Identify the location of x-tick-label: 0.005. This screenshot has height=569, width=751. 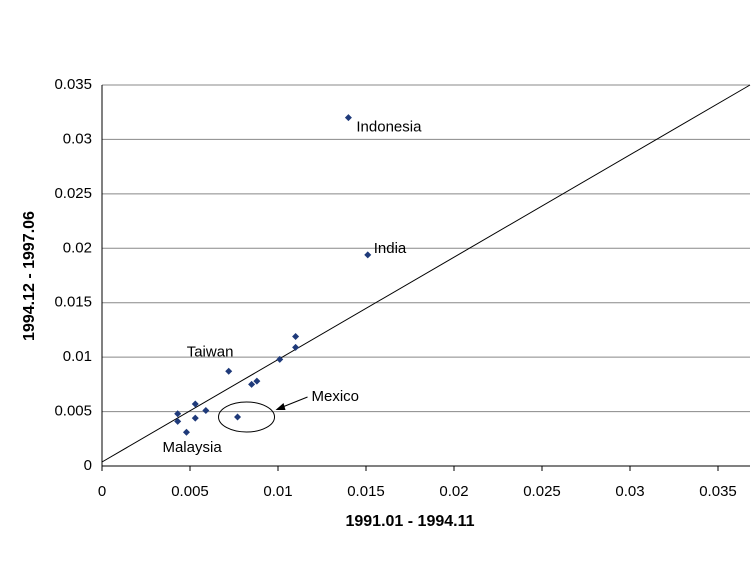
(190, 491).